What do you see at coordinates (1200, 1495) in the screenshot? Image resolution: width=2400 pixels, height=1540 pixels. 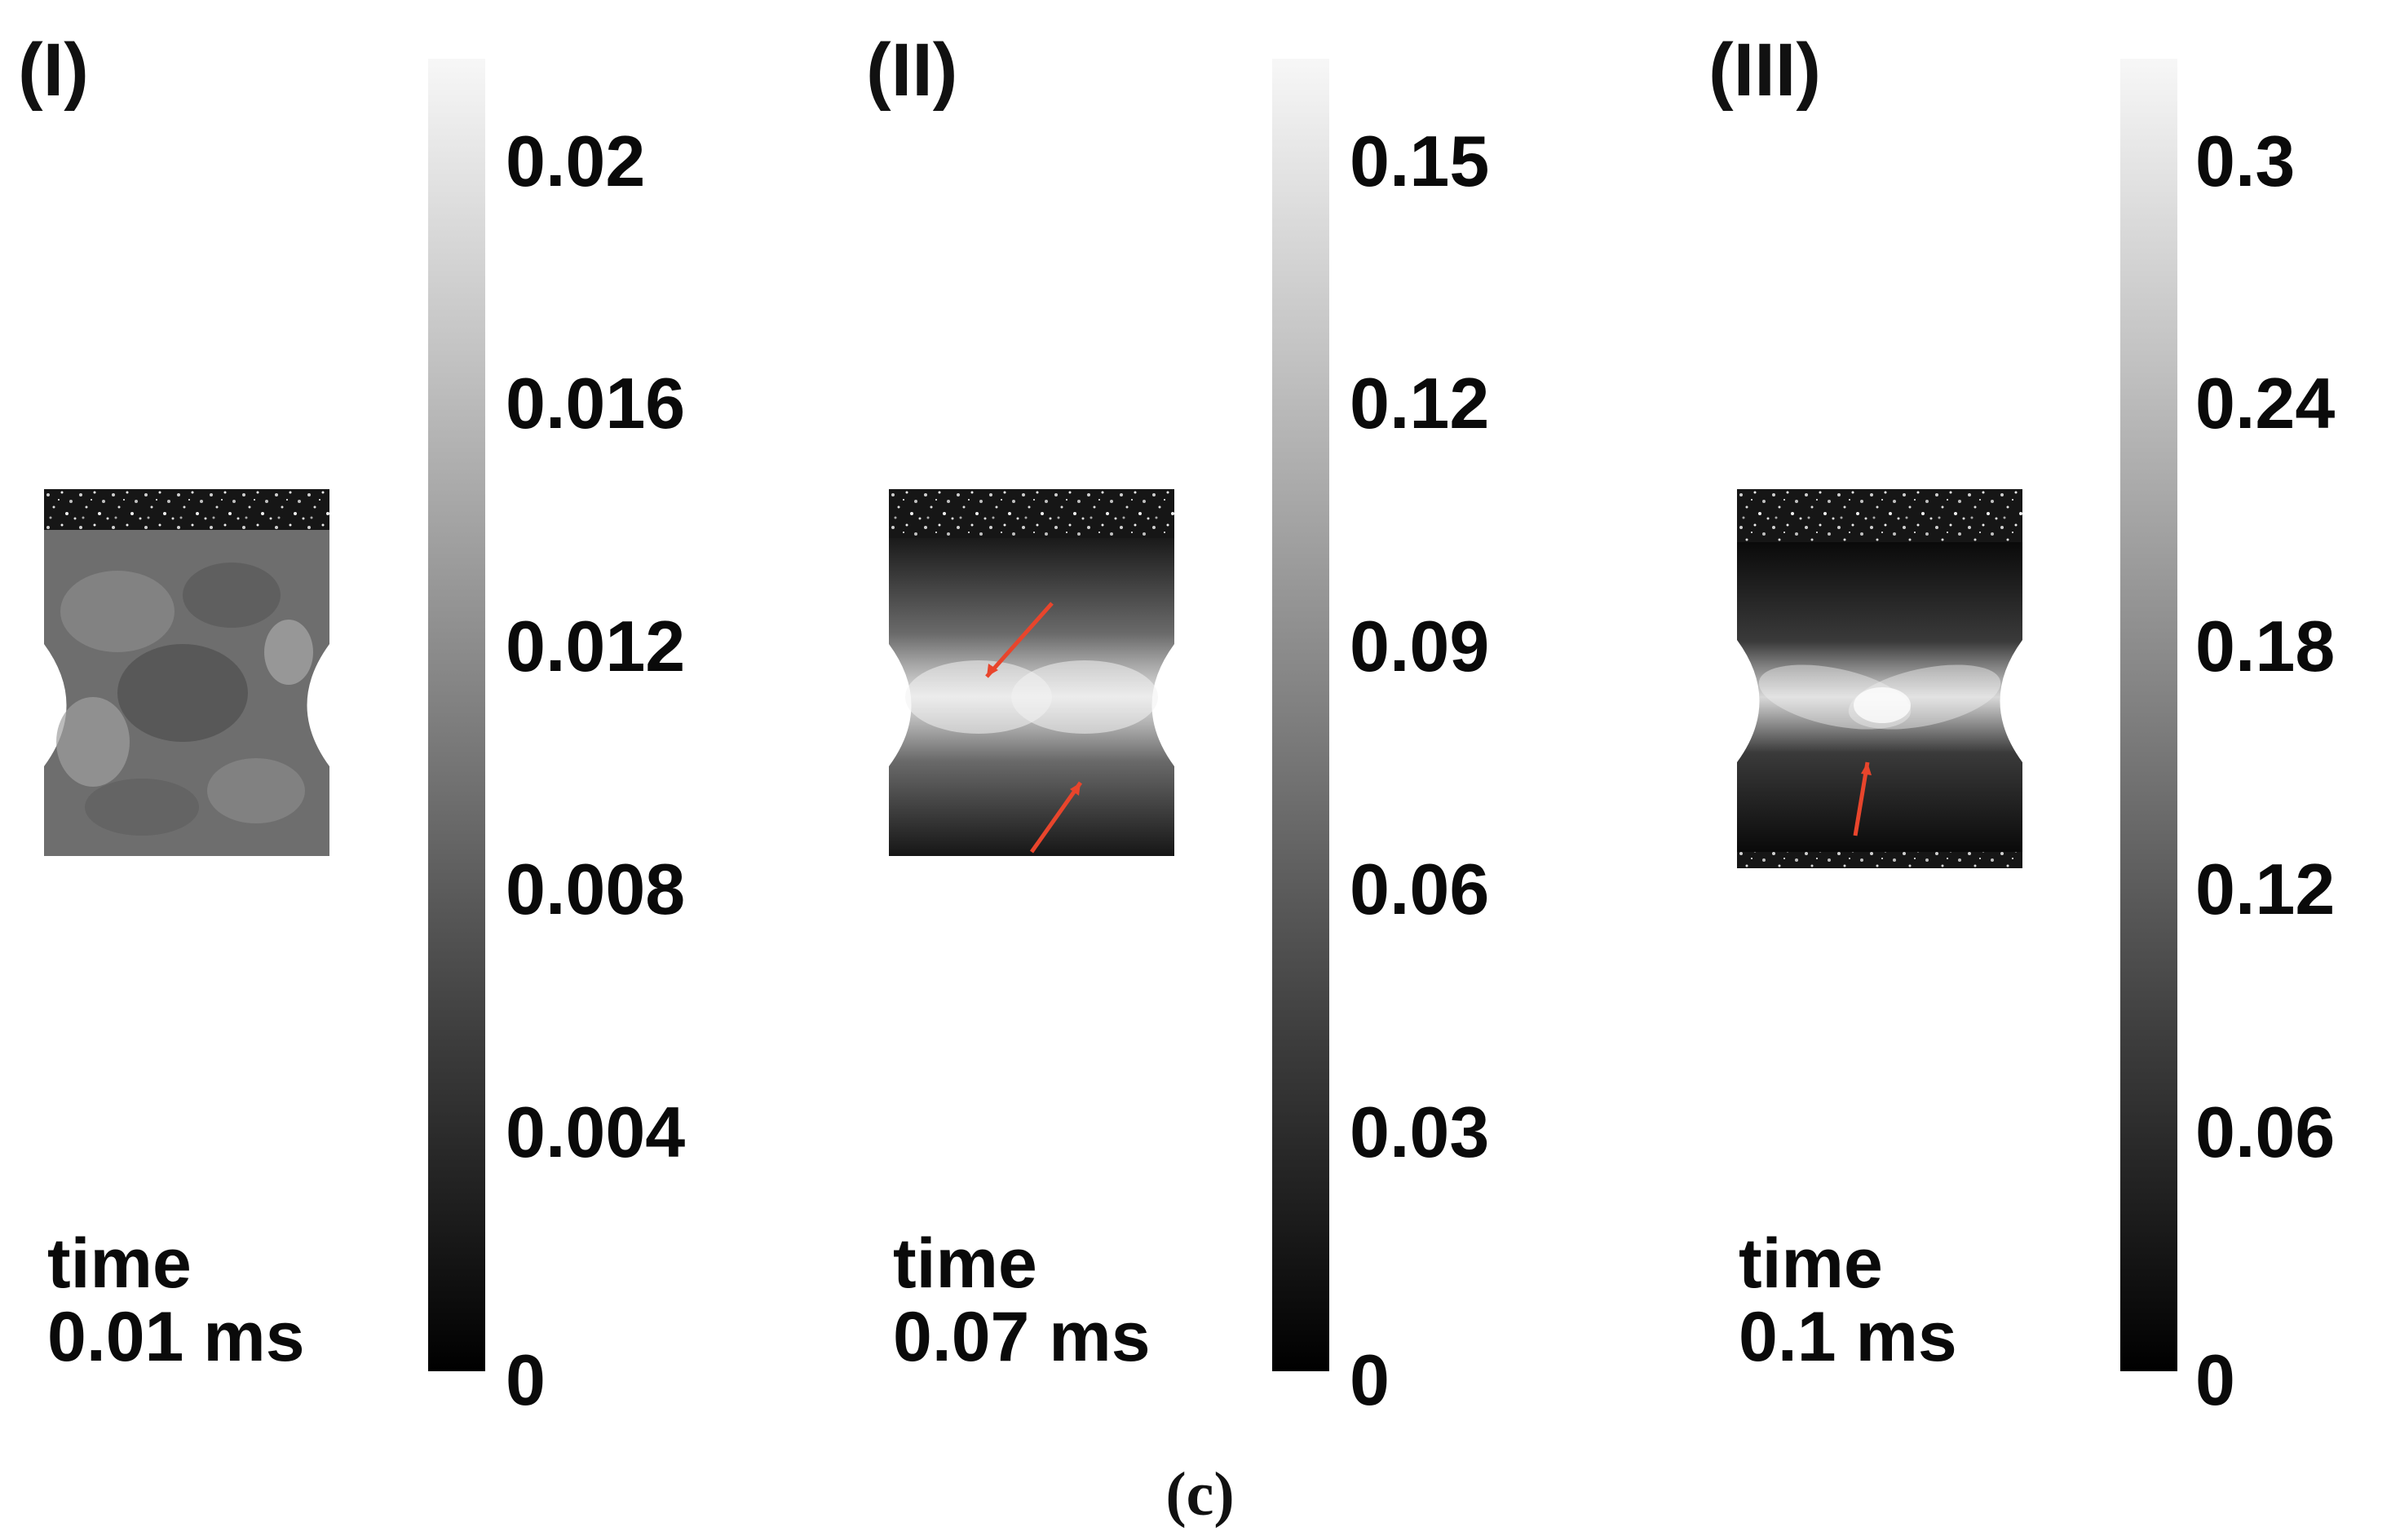 I see `figure-caption: (c)` at bounding box center [1200, 1495].